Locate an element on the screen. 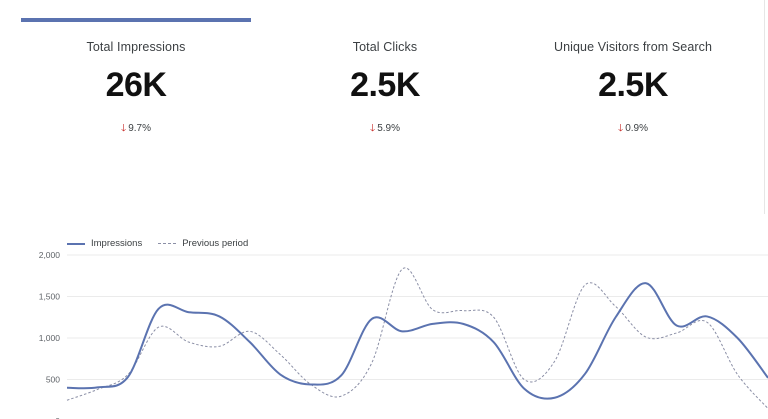  panel-divider is located at coordinates (766, 107).